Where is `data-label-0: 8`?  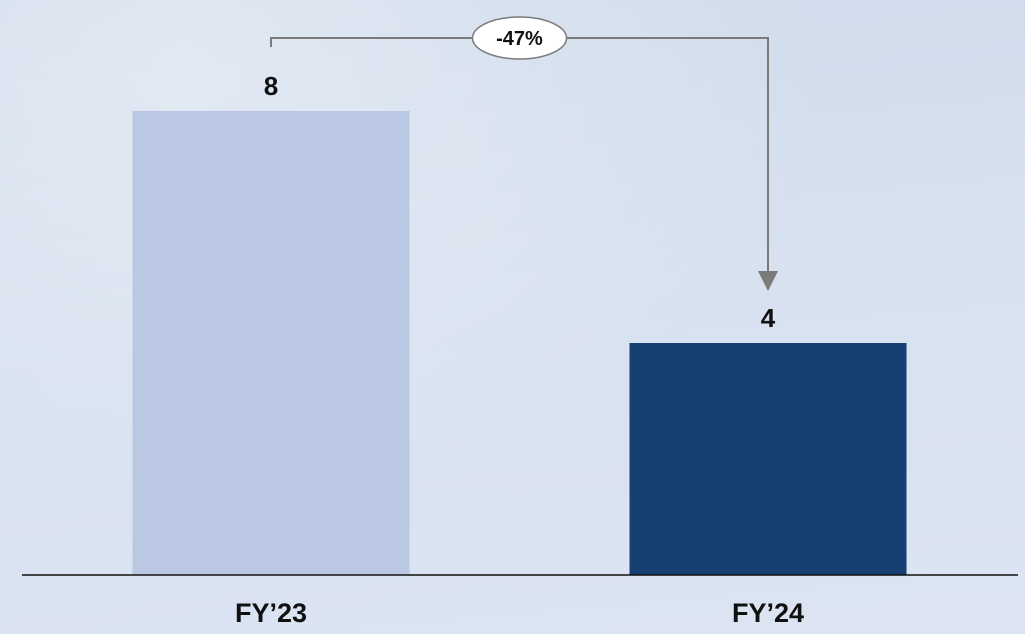
data-label-0: 8 is located at coordinates (271, 86).